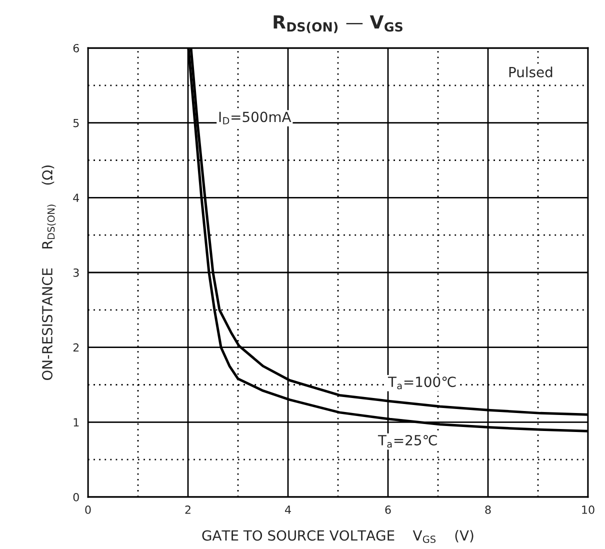 The width and height of the screenshot is (605, 549). I want to click on x-tick-label: 0, so click(88, 510).